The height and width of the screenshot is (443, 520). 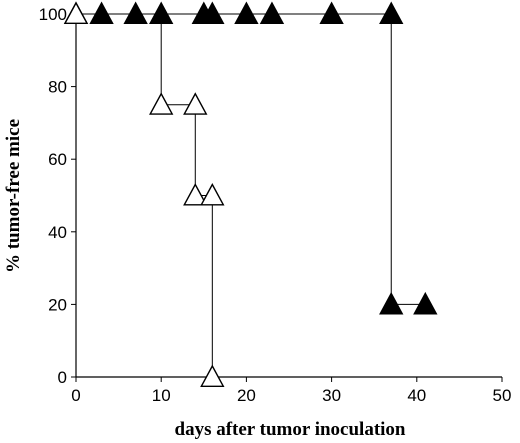 I want to click on y-tick-label: 80, so click(x=57, y=87).